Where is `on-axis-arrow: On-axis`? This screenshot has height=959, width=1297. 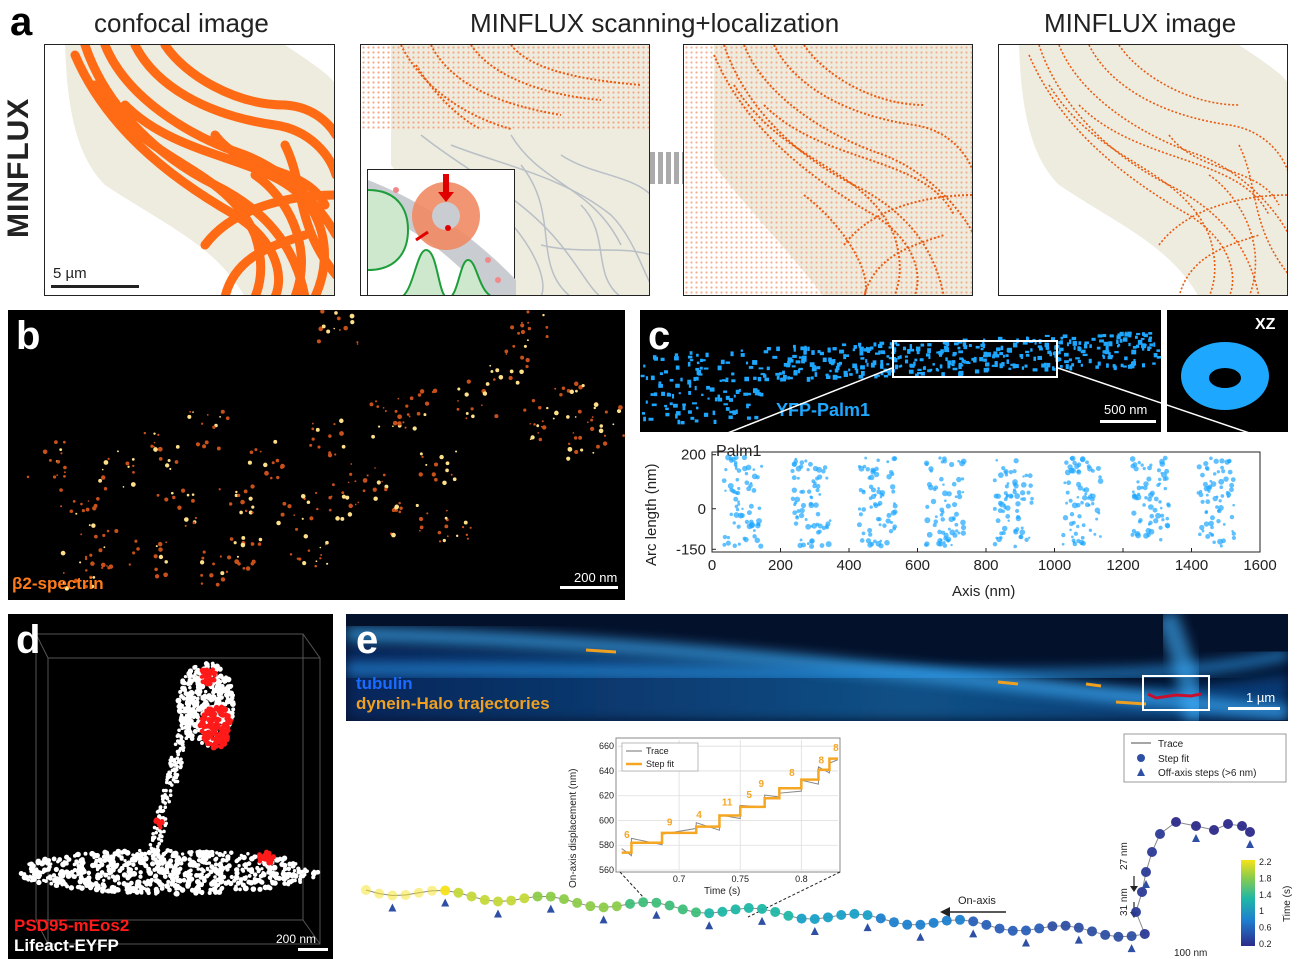 on-axis-arrow: On-axis is located at coordinates (973, 906).